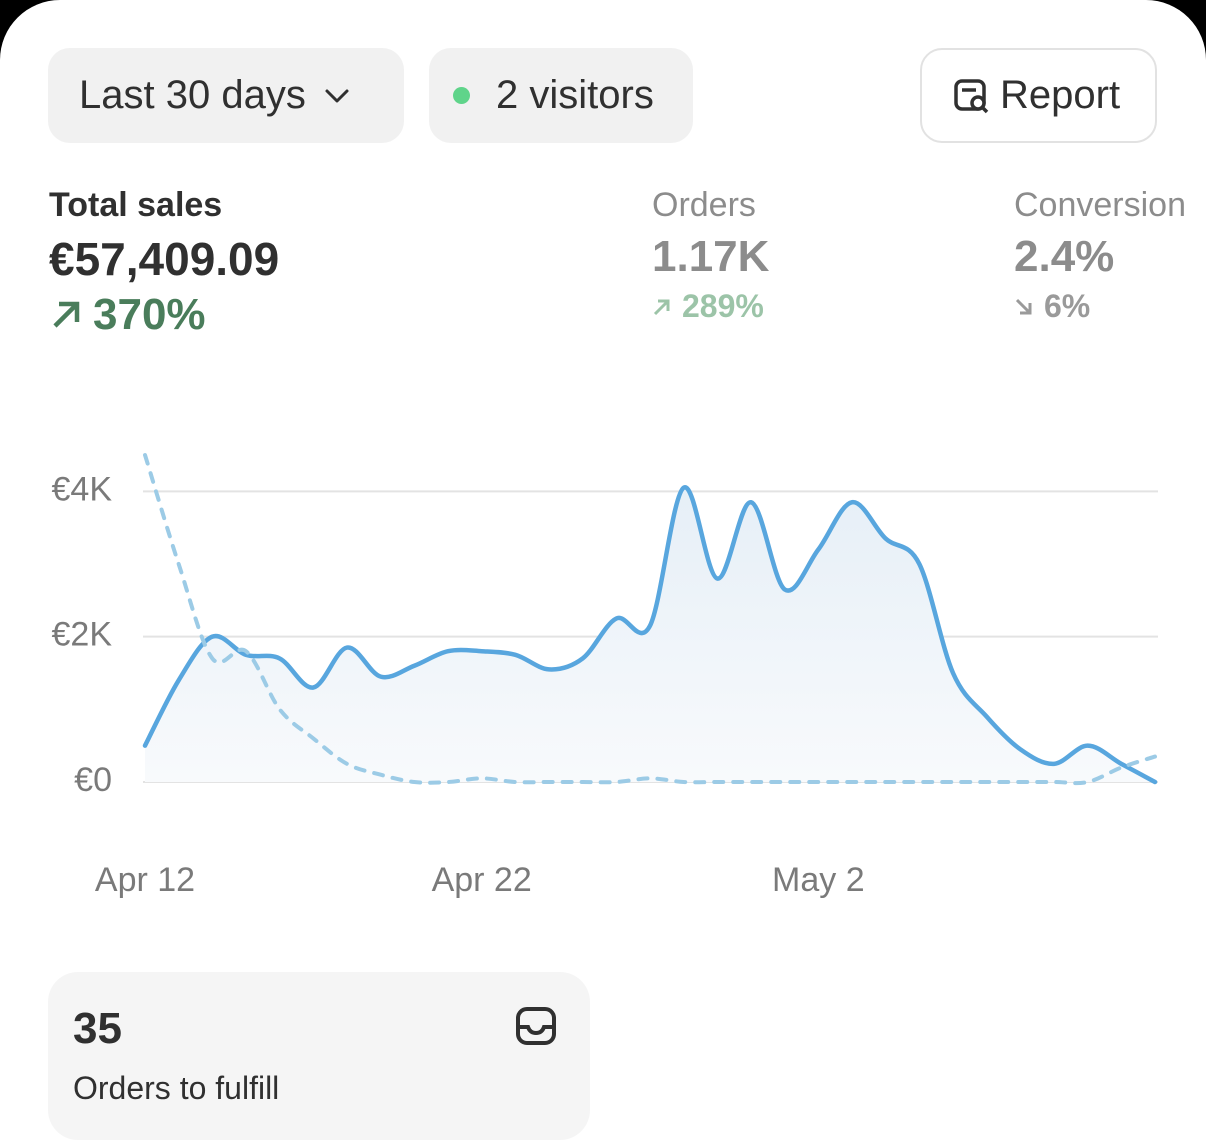 The height and width of the screenshot is (1145, 1206). What do you see at coordinates (149, 314) in the screenshot?
I see `metric-change-text: 370%` at bounding box center [149, 314].